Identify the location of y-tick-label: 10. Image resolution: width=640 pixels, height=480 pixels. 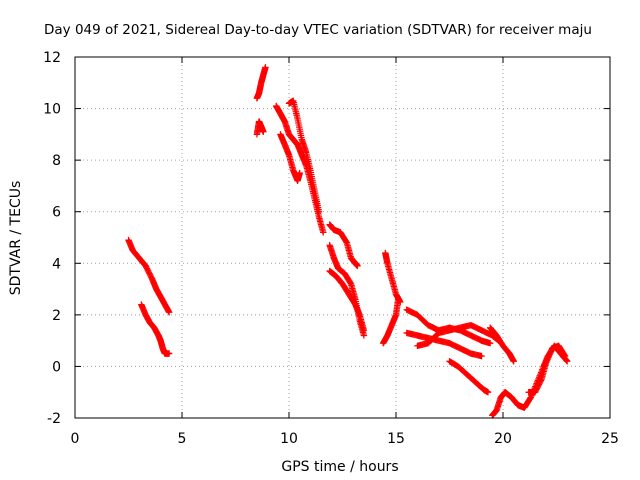
(52, 110).